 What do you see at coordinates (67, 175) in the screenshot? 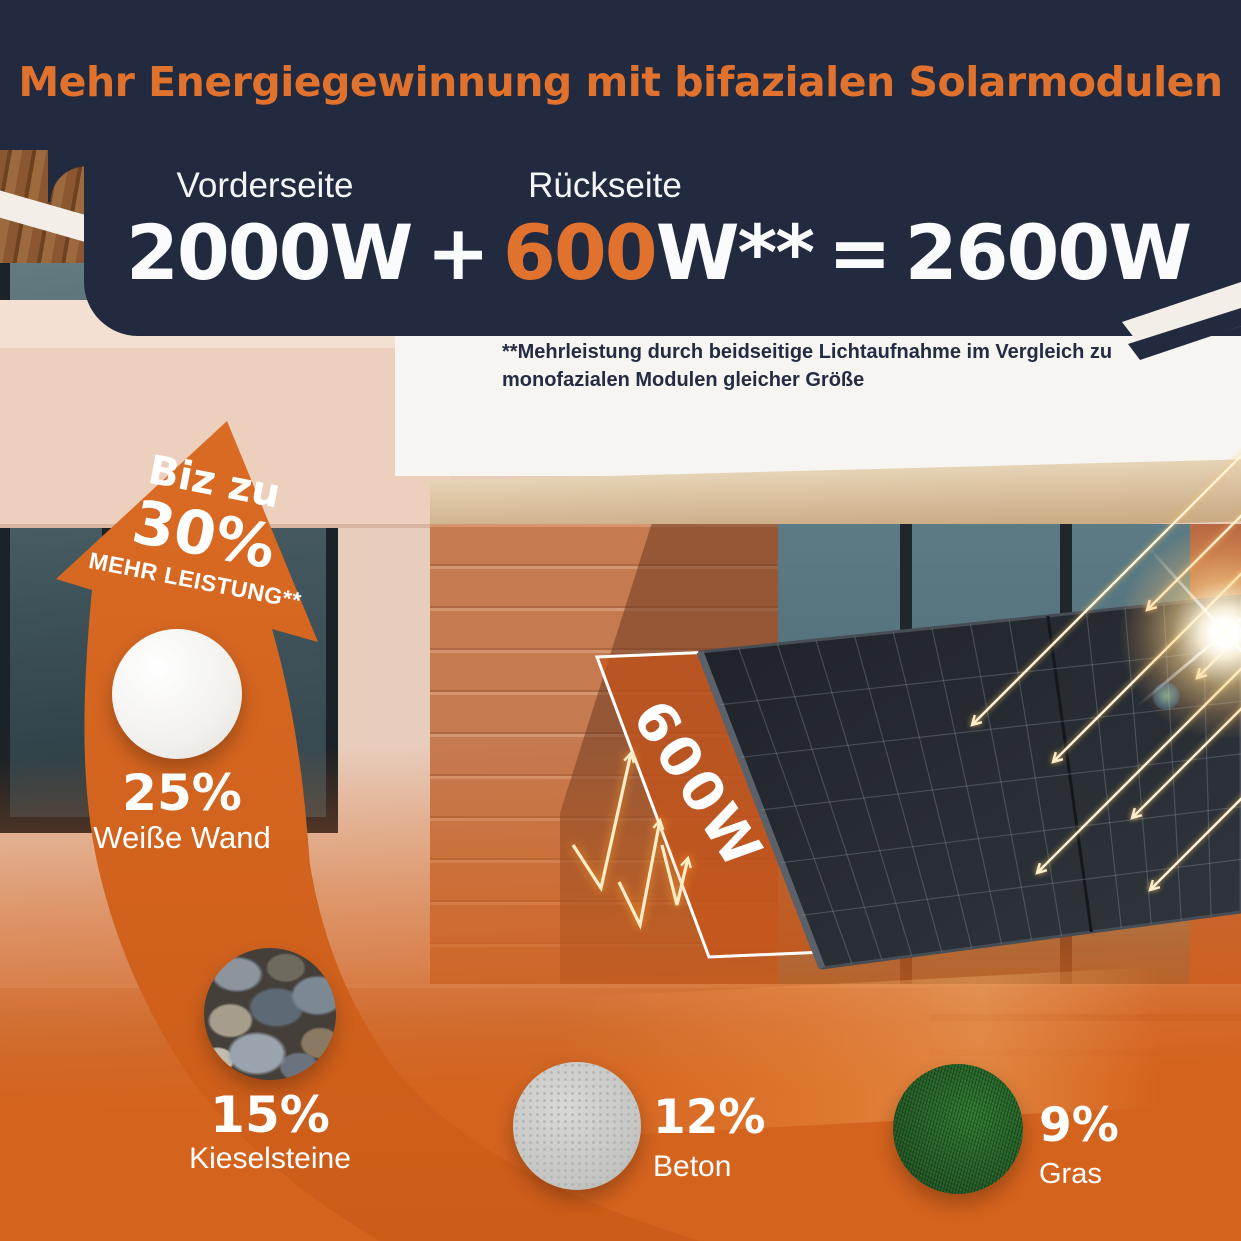
I see `header-panel-curve` at bounding box center [67, 175].